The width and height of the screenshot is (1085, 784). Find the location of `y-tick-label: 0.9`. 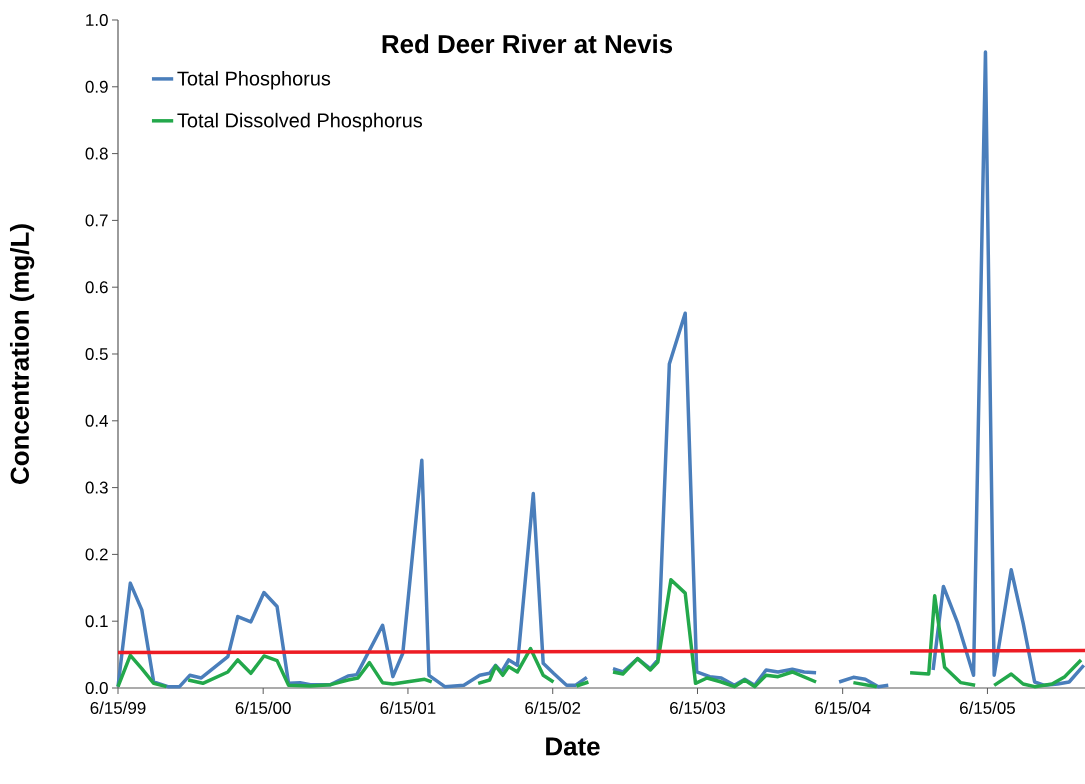

y-tick-label: 0.9 is located at coordinates (96, 86).